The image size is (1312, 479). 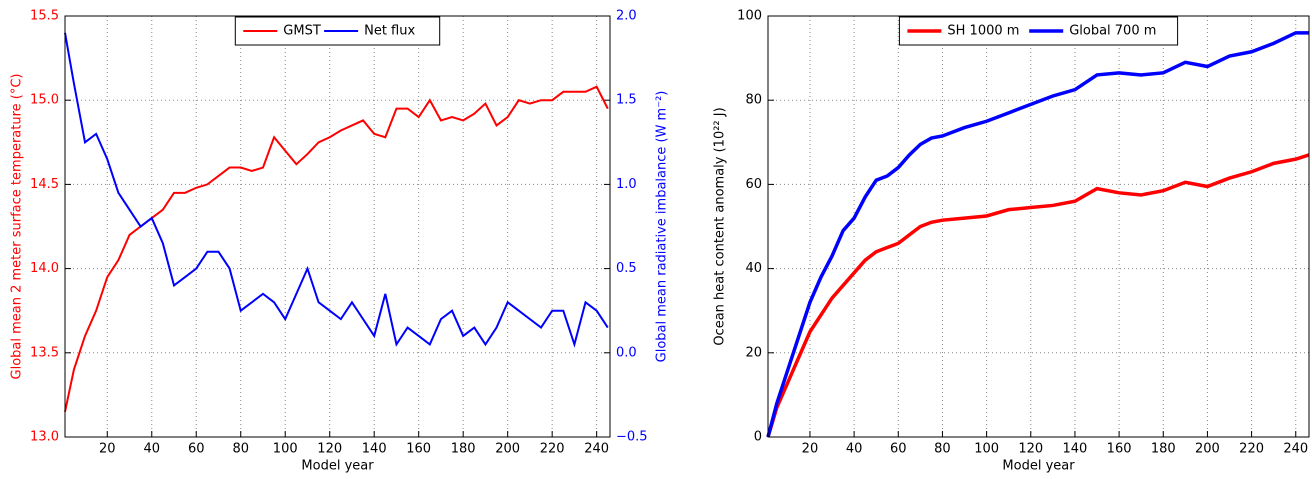 What do you see at coordinates (302, 31) in the screenshot?
I see `legend-label: GMST` at bounding box center [302, 31].